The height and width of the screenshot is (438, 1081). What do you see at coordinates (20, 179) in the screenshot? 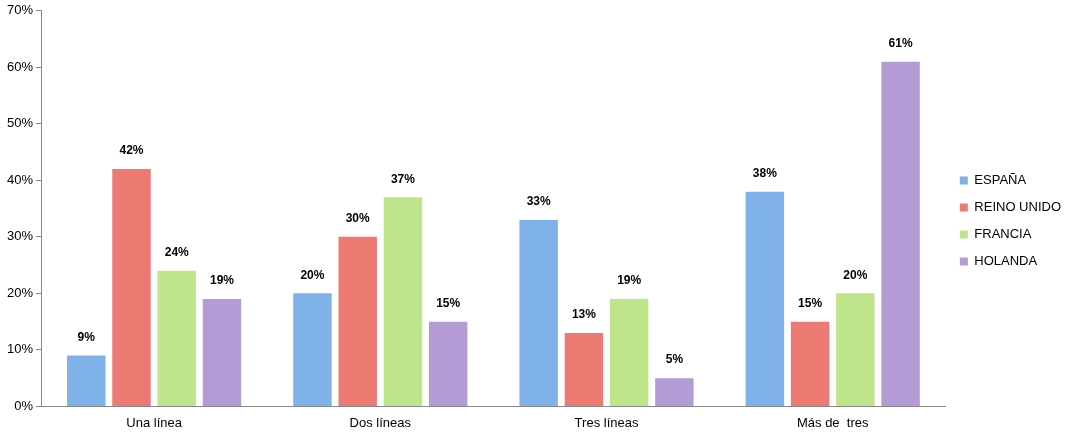
I see `y-tick-label: 40%` at bounding box center [20, 179].